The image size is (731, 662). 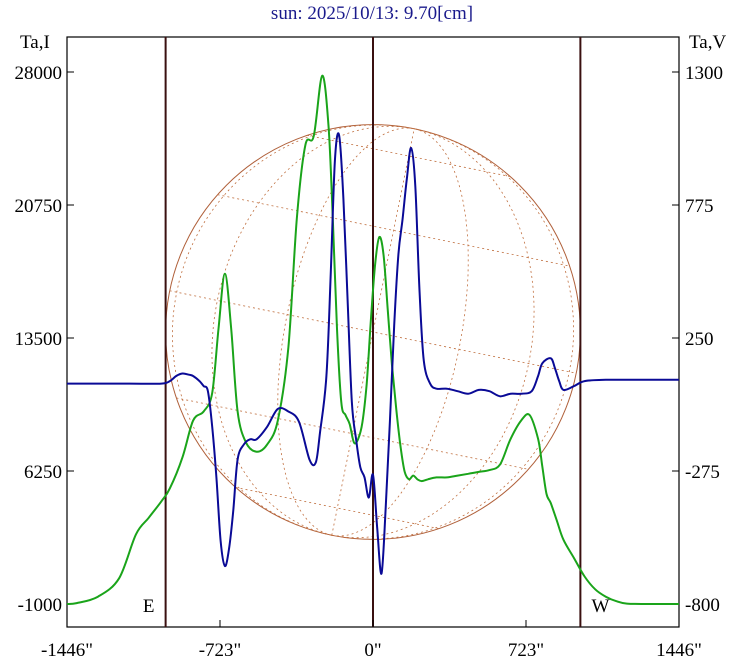 What do you see at coordinates (601, 606) in the screenshot?
I see `limb-label-w: W` at bounding box center [601, 606].